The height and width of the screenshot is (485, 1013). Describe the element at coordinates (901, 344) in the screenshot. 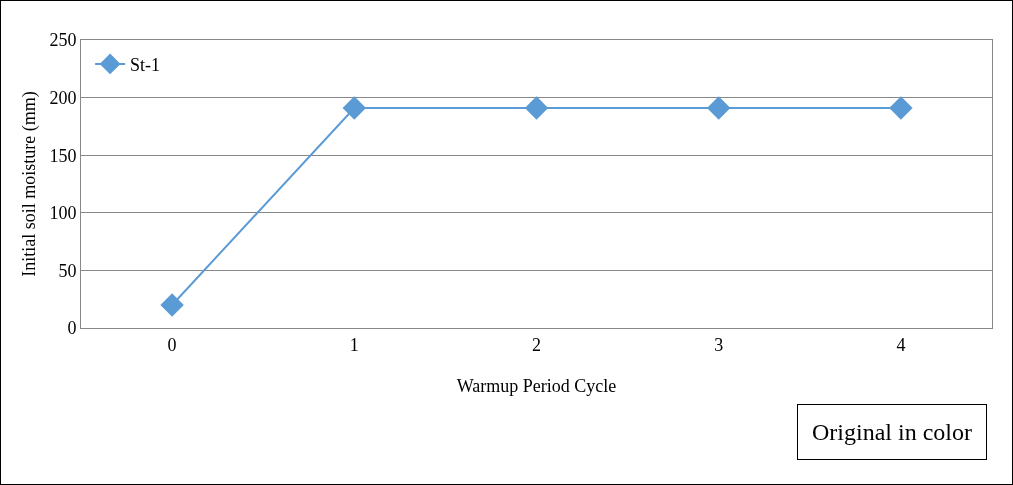

I see `x-tick-label: 4` at that location.